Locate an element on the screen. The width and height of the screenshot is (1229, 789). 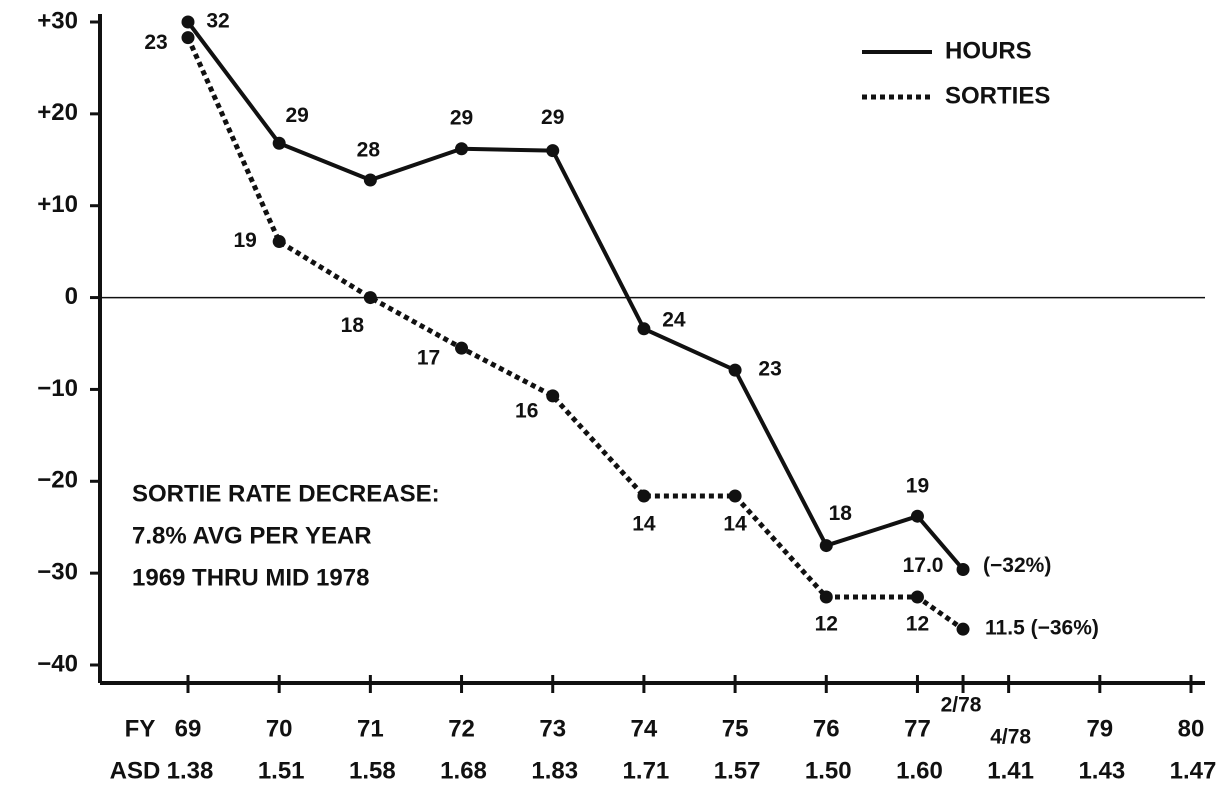
asd-label: 1.43 is located at coordinates (1101, 770).